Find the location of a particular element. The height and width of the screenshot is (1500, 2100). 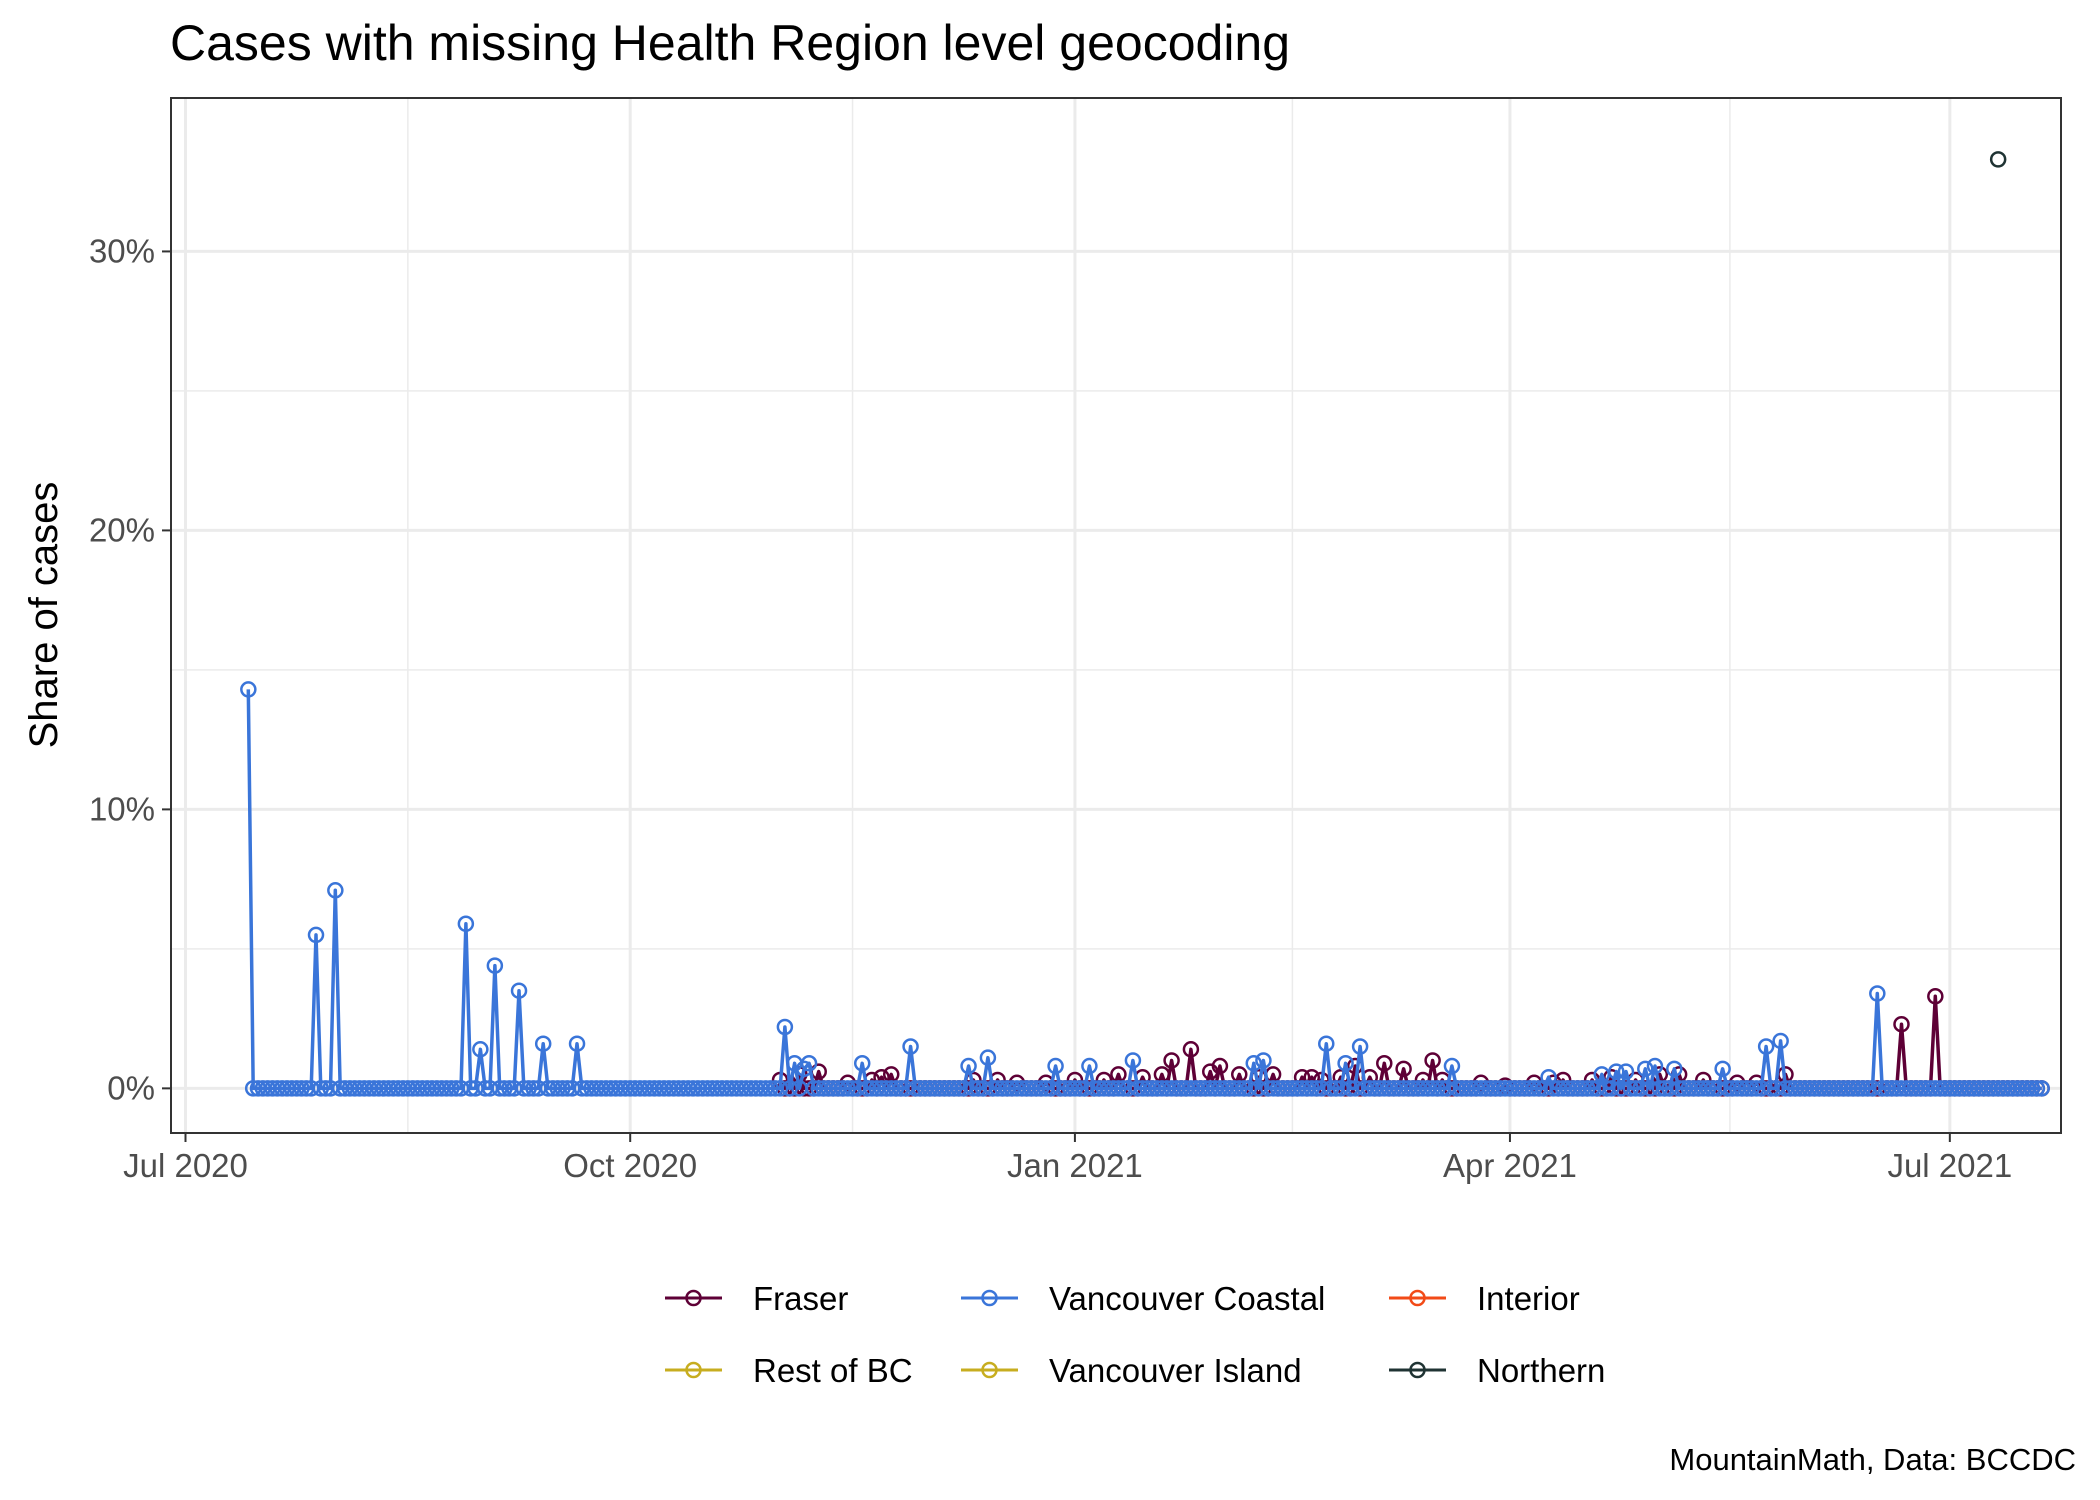

legend-item: Vancouver Coastal is located at coordinates (1143, 1298).